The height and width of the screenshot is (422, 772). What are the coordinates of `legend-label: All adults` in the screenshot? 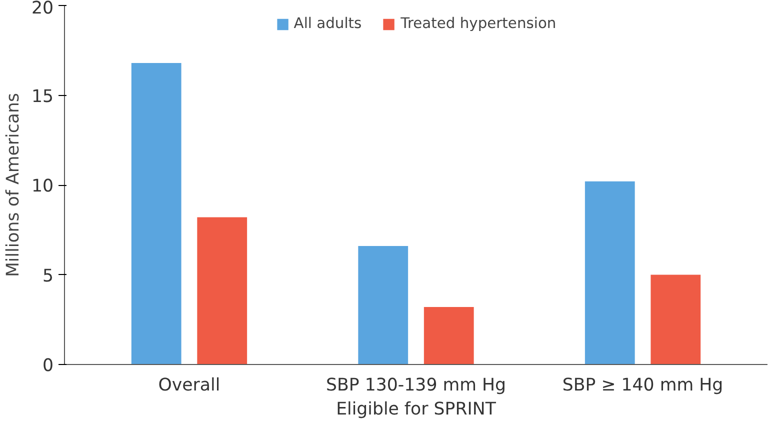 It's located at (328, 23).